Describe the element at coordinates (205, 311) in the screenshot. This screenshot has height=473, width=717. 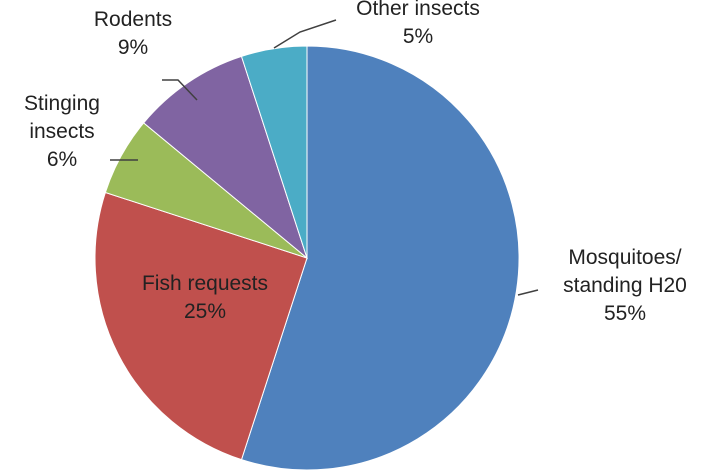
I see `slice-value-label: 25%` at that location.